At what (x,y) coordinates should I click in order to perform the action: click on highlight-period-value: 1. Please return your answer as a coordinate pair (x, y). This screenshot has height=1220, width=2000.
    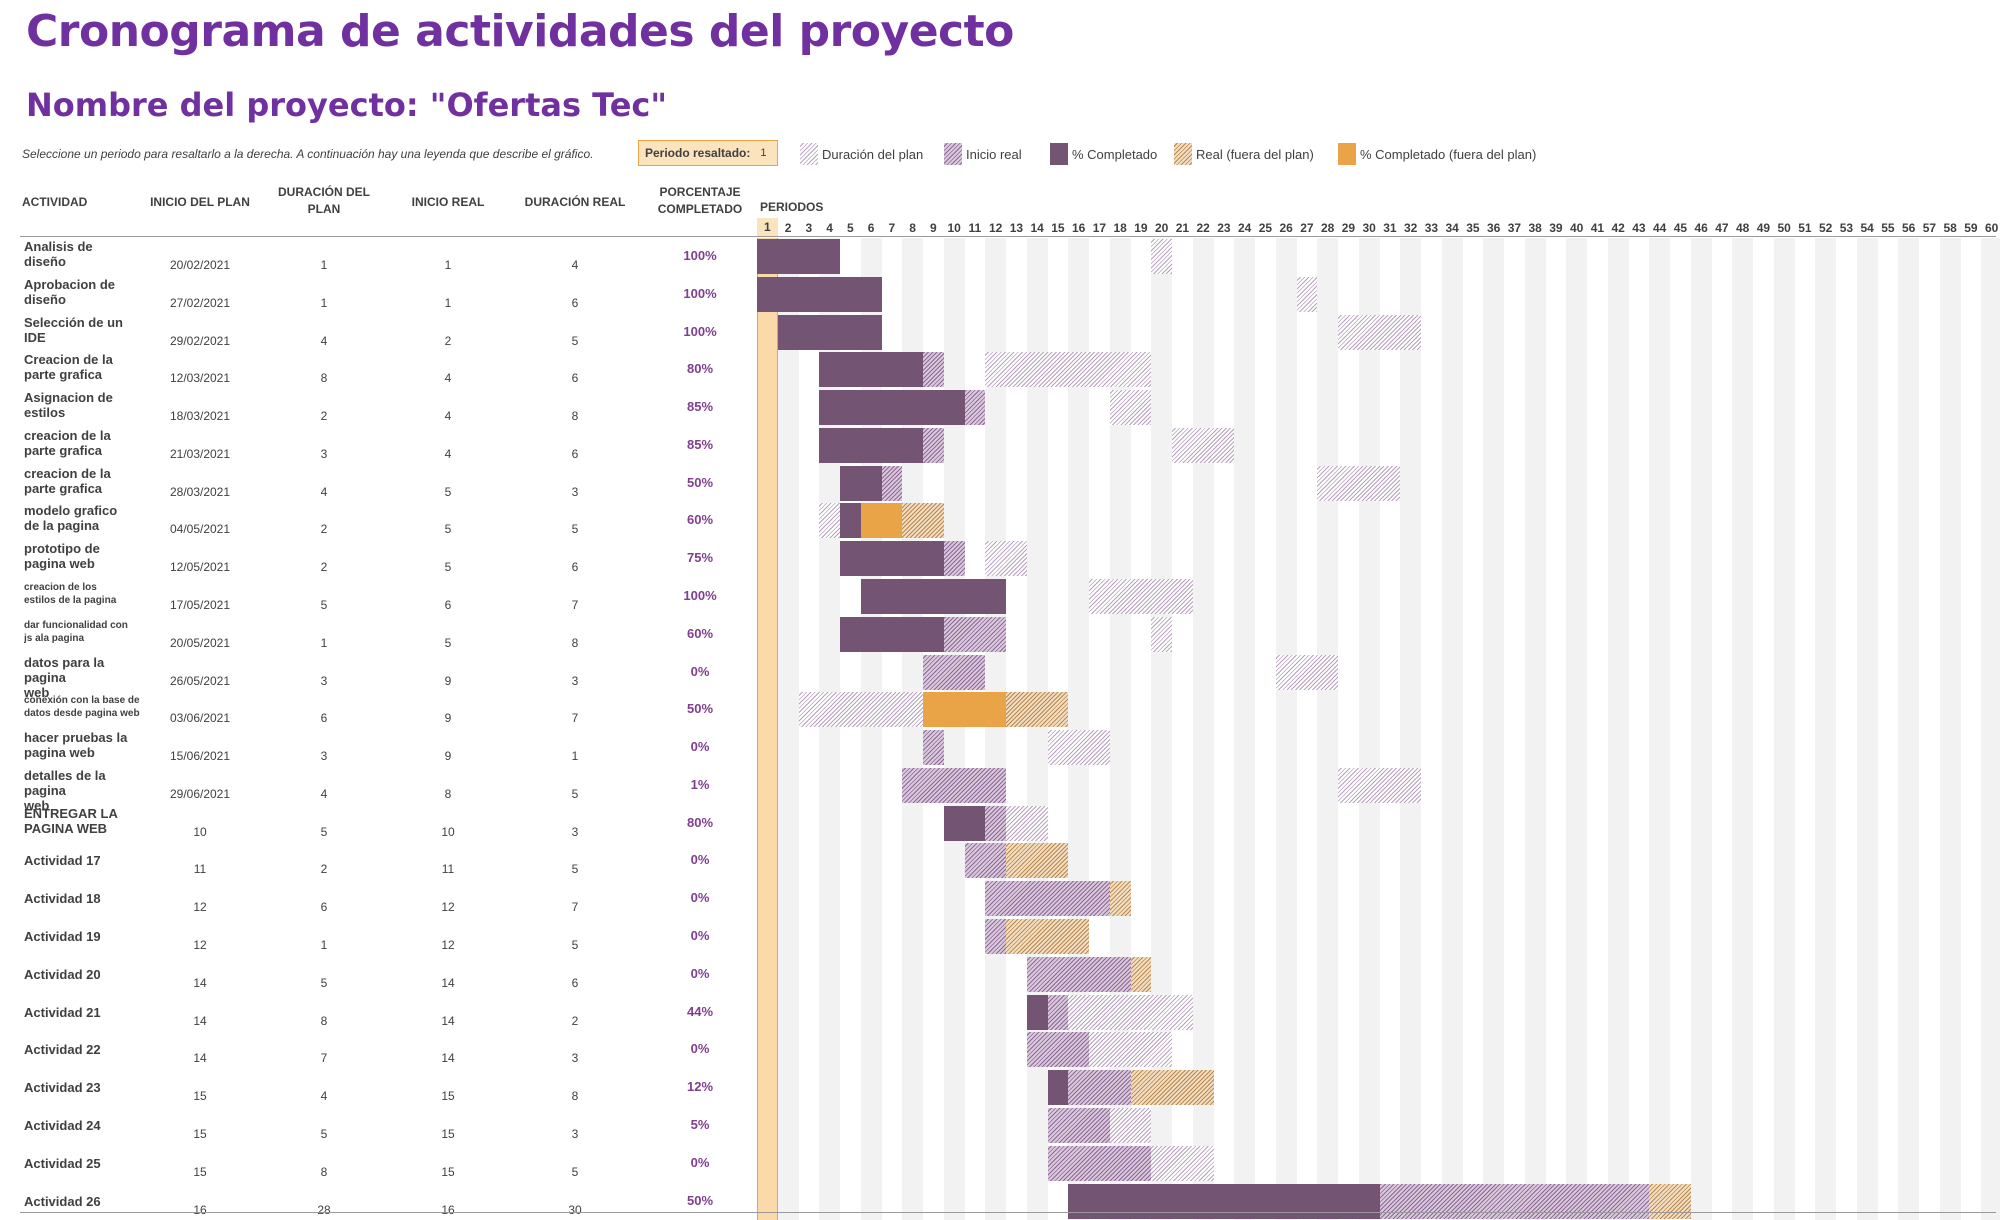
    Looking at the image, I should click on (763, 153).